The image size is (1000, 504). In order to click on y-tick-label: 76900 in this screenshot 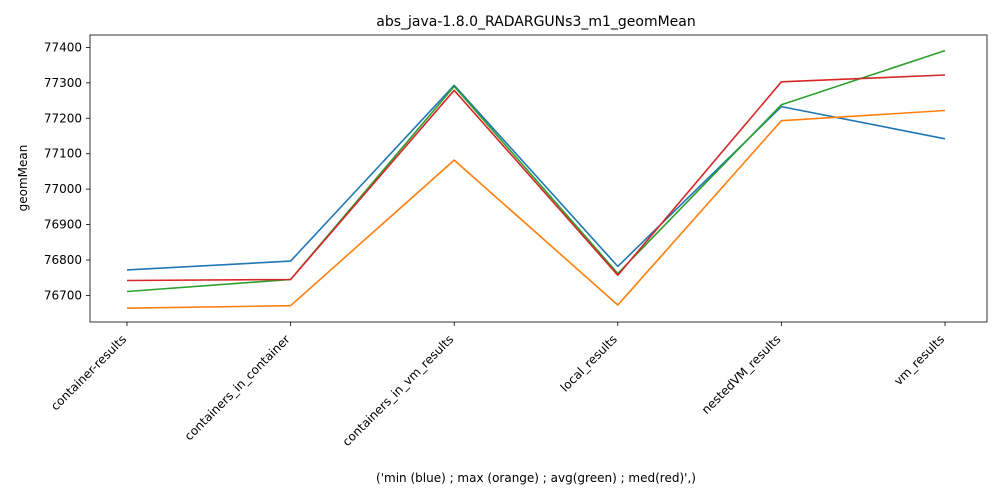, I will do `click(63, 225)`.